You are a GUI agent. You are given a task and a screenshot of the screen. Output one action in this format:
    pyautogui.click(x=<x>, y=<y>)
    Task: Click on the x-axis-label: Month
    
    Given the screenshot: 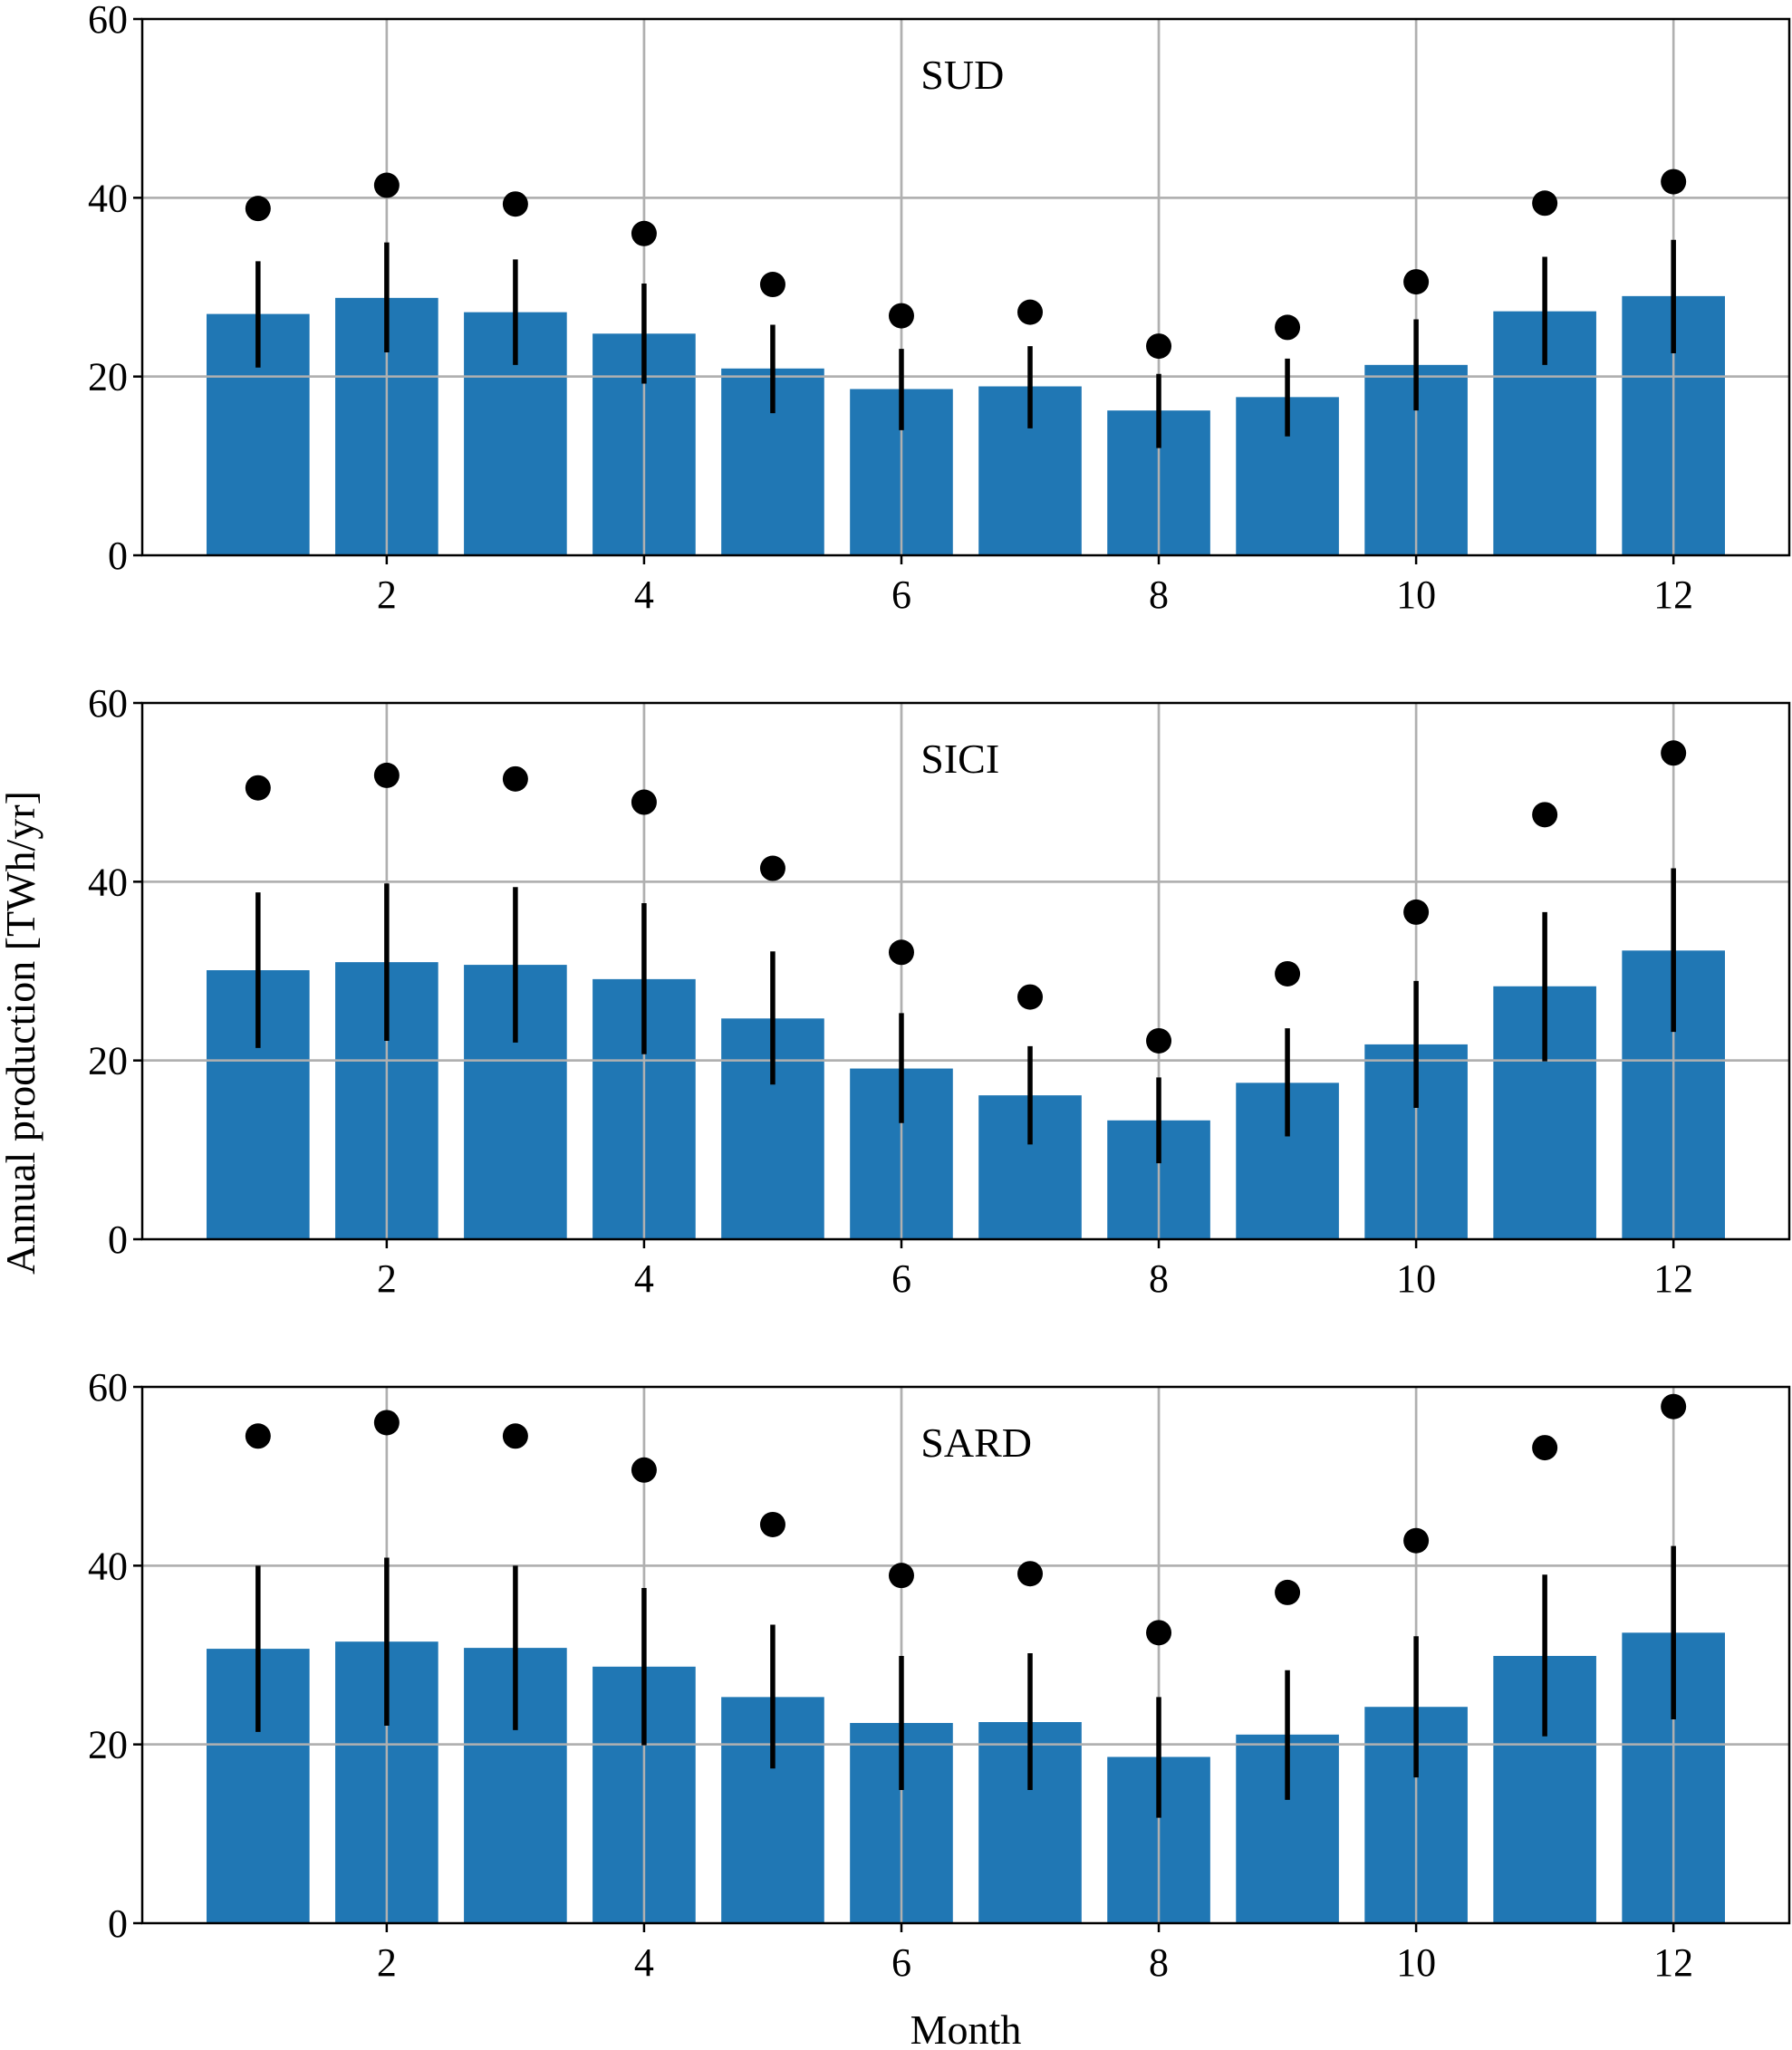 What is the action you would take?
    pyautogui.click(x=966, y=2028)
    